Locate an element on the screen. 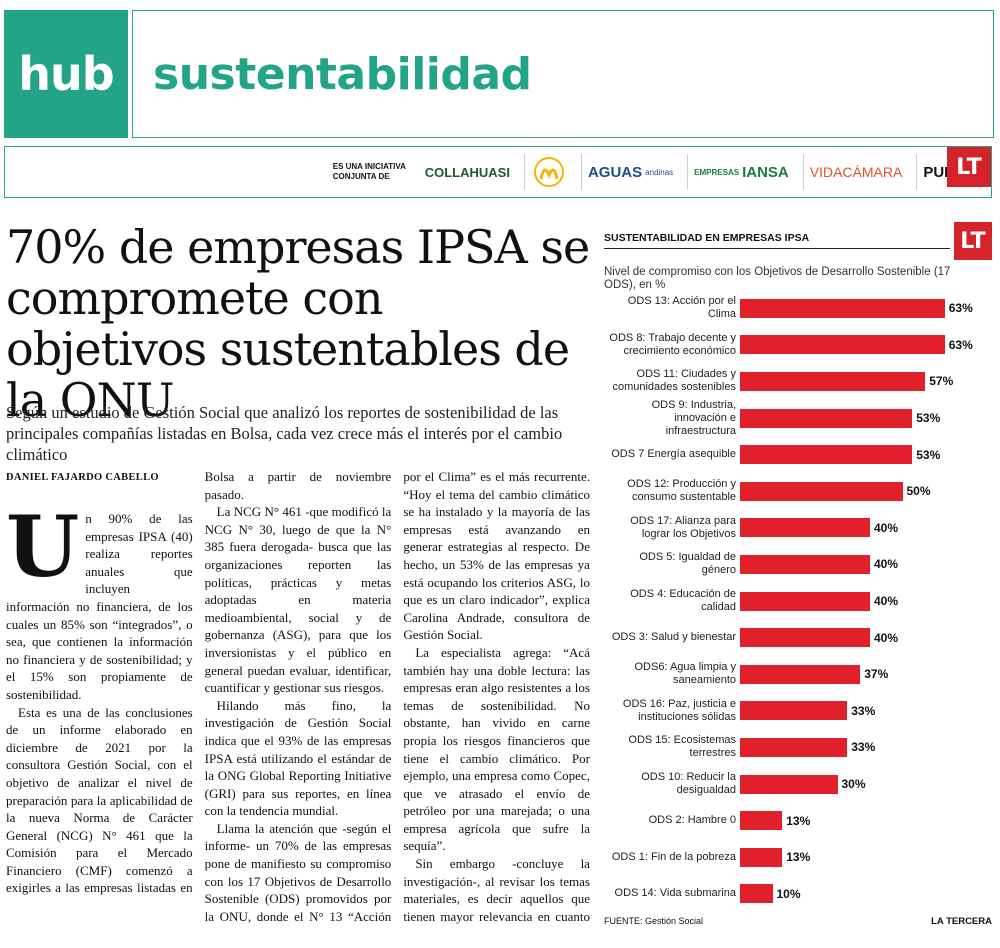 Image resolution: width=1000 pixels, height=948 pixels. category-label: ODS 3: Salud y bienestar is located at coordinates (673, 637).